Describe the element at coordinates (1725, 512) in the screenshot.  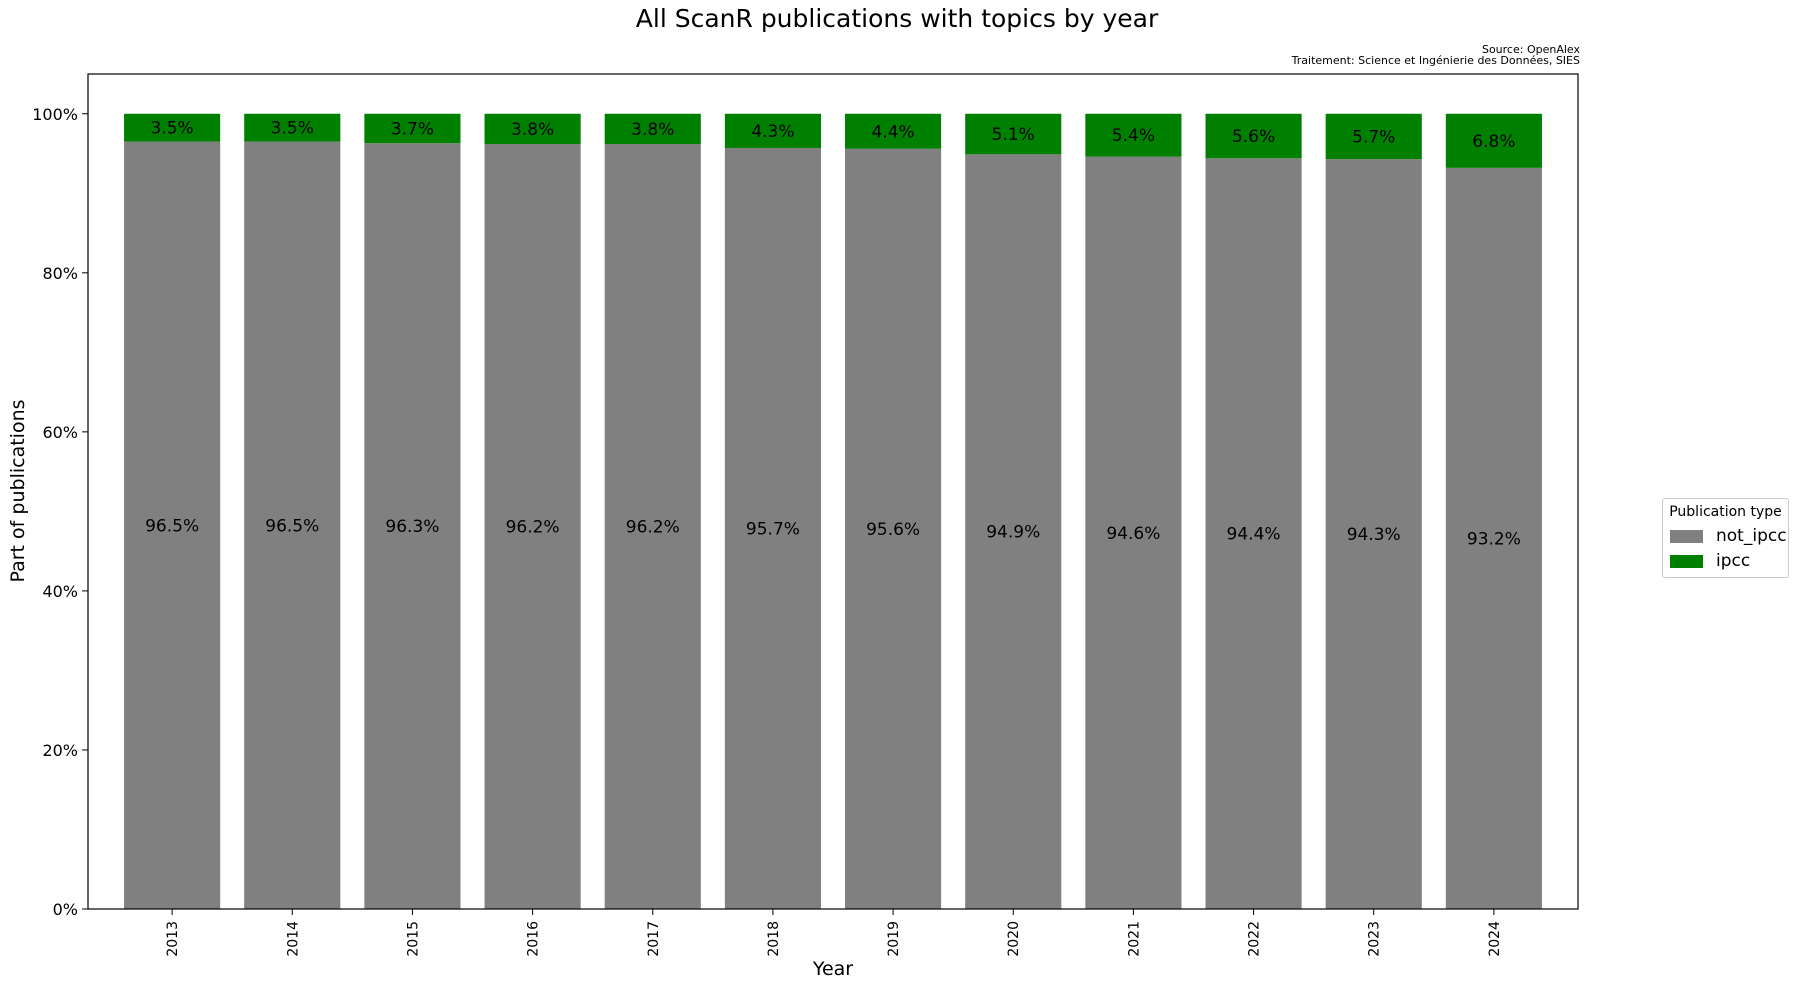
I see `legend-title: Publication type` at that location.